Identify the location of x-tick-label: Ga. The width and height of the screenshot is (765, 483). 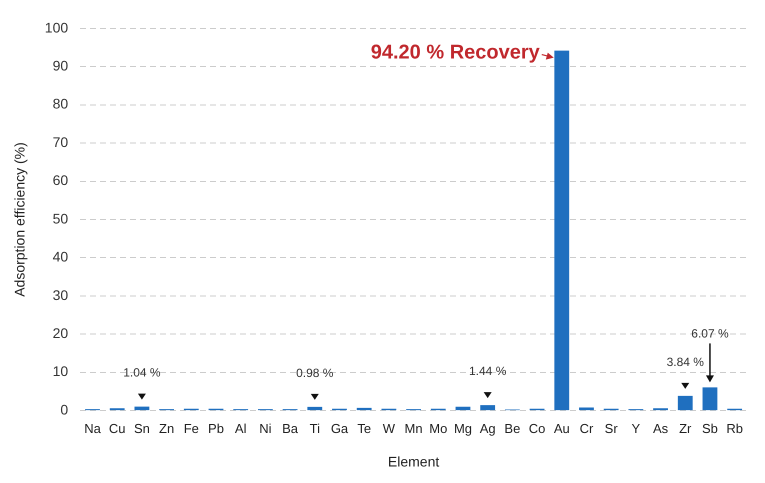
(339, 428).